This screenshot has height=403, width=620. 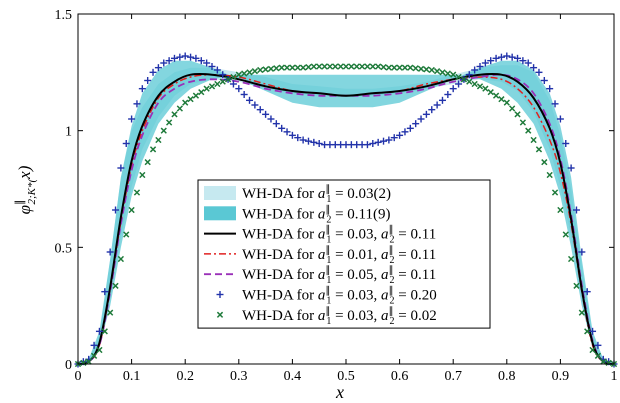 I want to click on svg-text: φ∥2;K*(x), so click(x=26, y=189).